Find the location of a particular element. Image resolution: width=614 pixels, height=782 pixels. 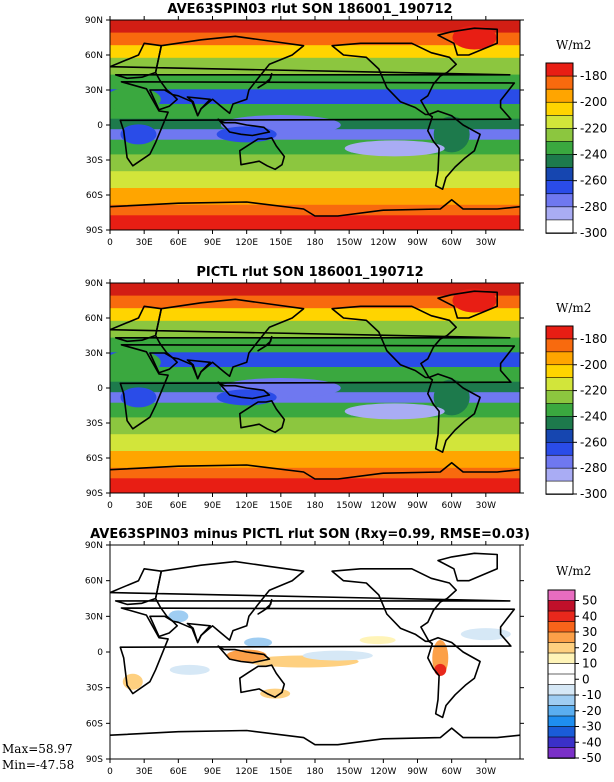

colorbar-frame is located at coordinates (559, 410).